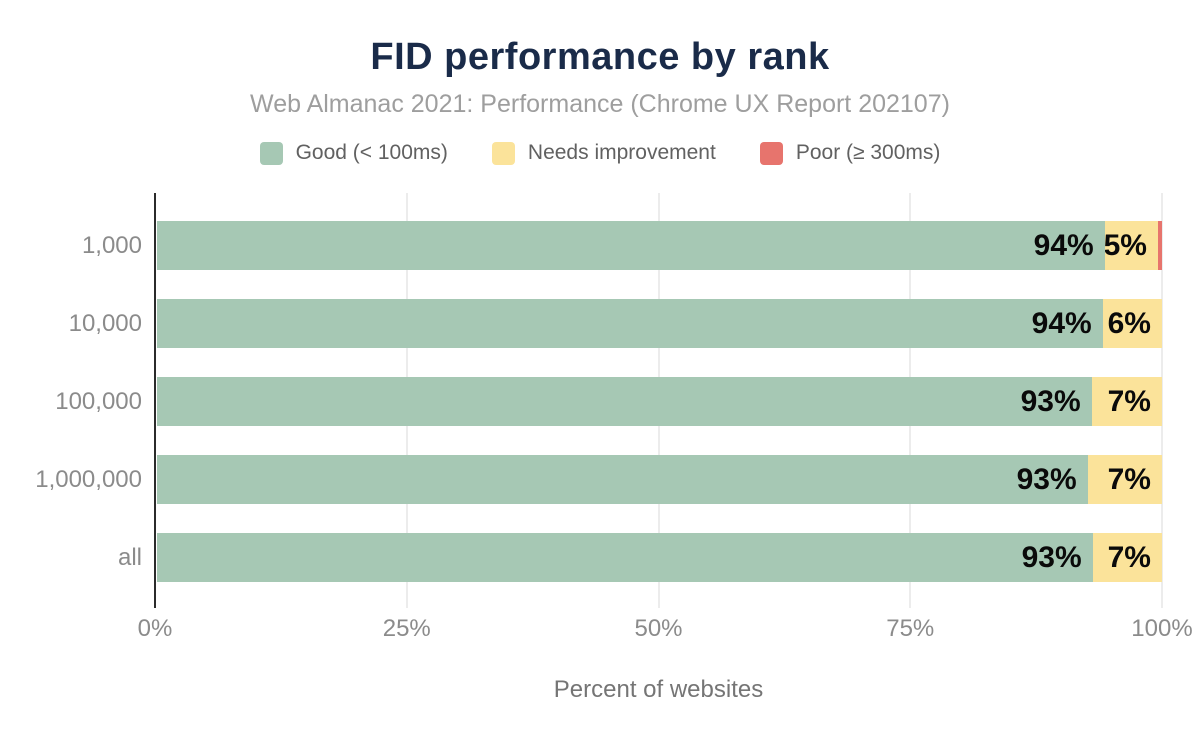  I want to click on y-axis-line, so click(155, 400).